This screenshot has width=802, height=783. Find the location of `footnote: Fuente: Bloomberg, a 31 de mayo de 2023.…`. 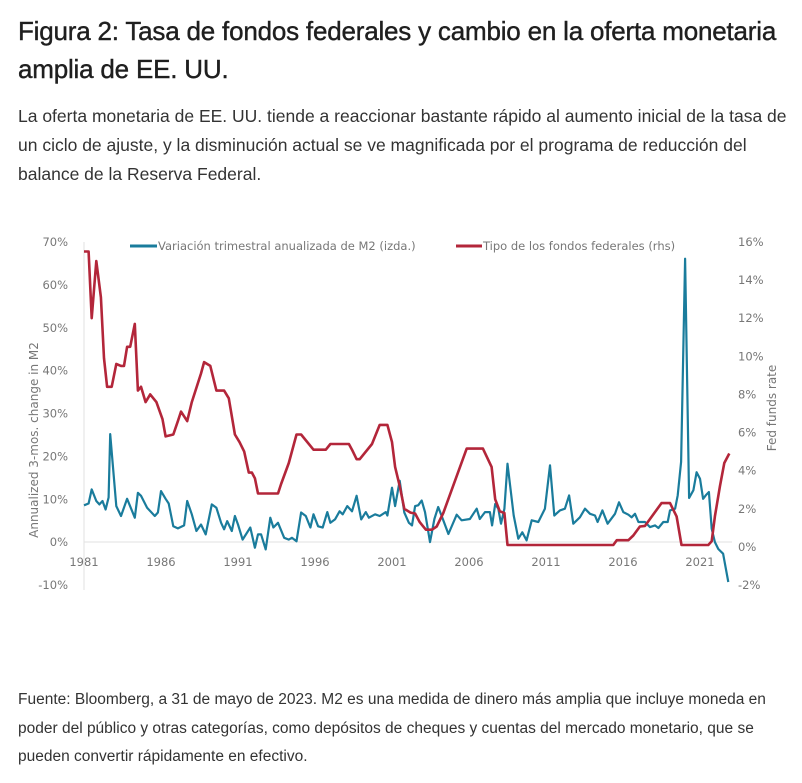

footnote: Fuente: Bloomberg, a 31 de mayo de 2023.… is located at coordinates (392, 728).